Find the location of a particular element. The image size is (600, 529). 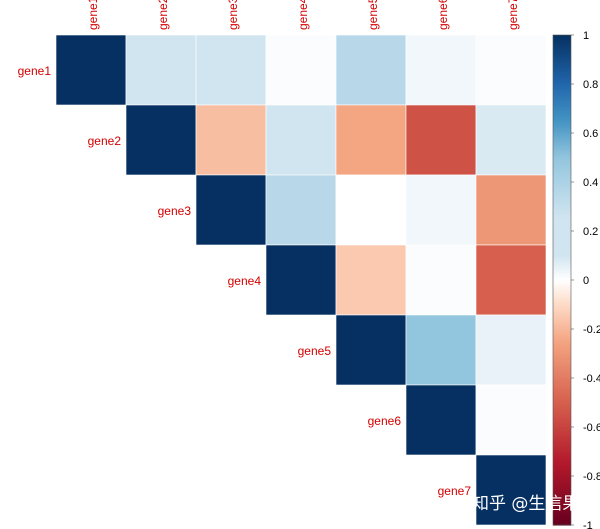

cell-gene2-gene6 is located at coordinates (441, 140).